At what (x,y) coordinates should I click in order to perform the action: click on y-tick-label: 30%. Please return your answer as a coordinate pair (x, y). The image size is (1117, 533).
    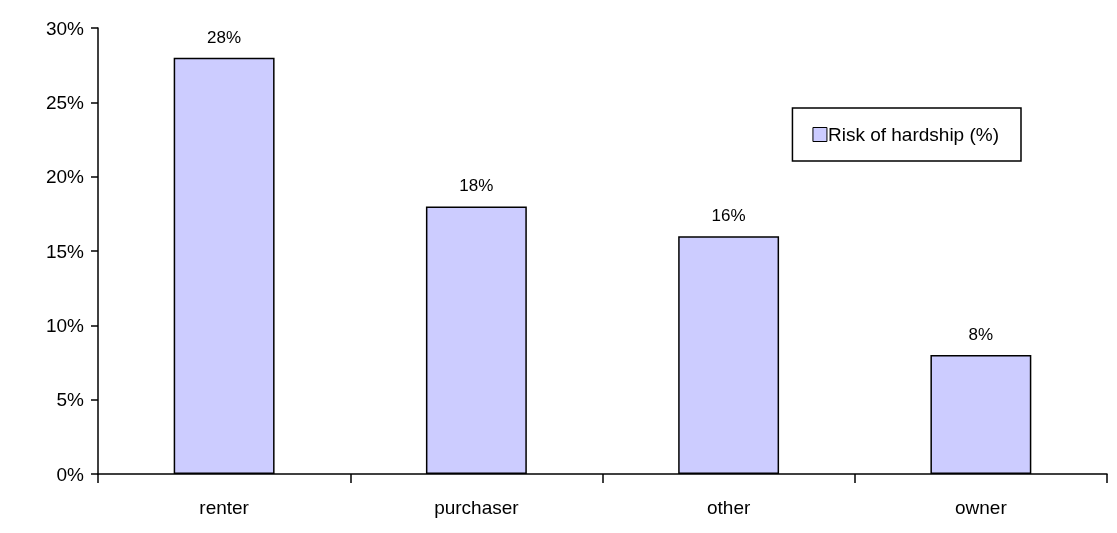
    Looking at the image, I should click on (65, 28).